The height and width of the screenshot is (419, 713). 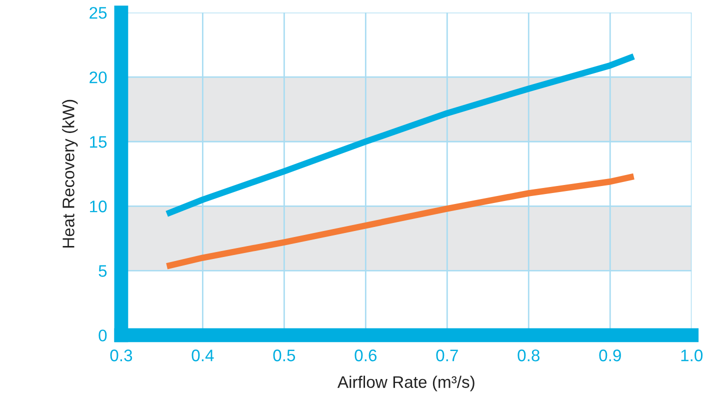 What do you see at coordinates (70, 174) in the screenshot?
I see `y-axis-title: Heat Recovery (kW)` at bounding box center [70, 174].